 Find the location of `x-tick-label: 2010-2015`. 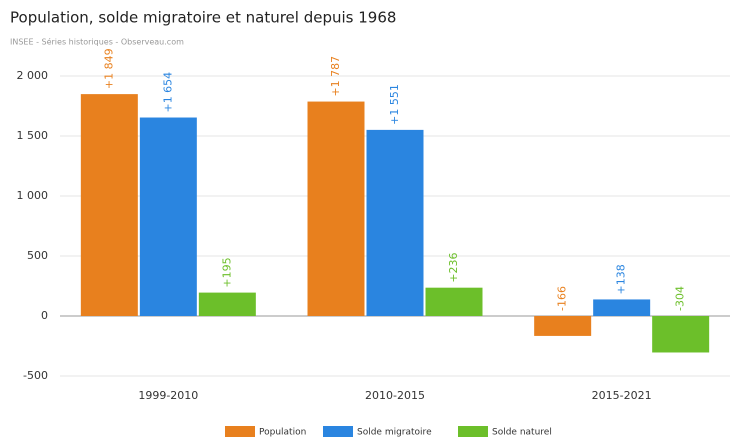

x-tick-label: 2010-2015 is located at coordinates (395, 395).